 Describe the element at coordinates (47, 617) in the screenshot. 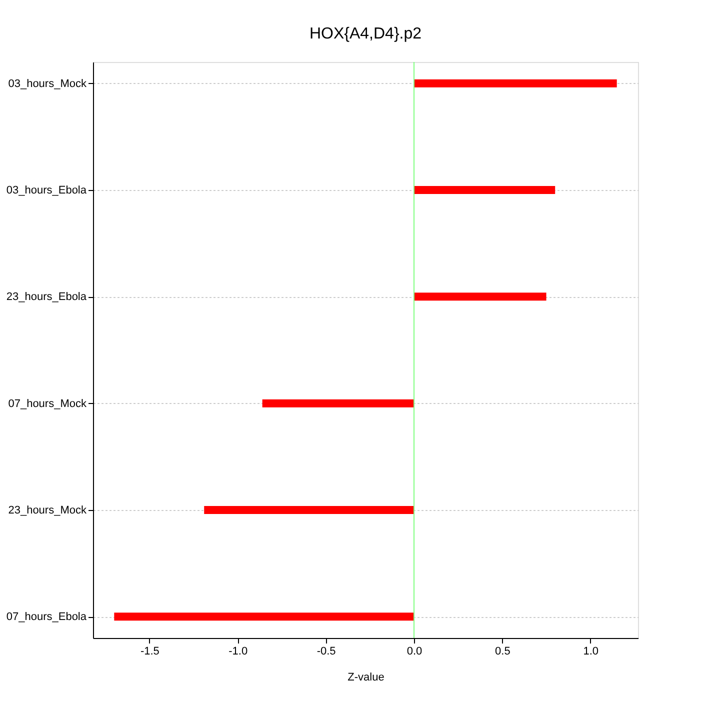

I see `y-tick-label: 07_hours_Ebola` at that location.